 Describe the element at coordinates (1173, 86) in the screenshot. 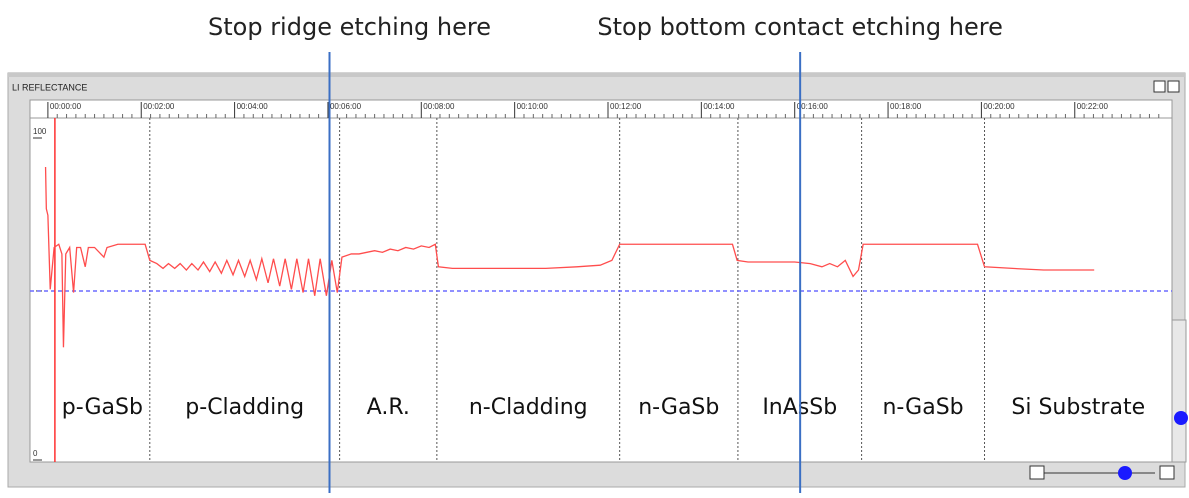

I see `restore-button` at that location.